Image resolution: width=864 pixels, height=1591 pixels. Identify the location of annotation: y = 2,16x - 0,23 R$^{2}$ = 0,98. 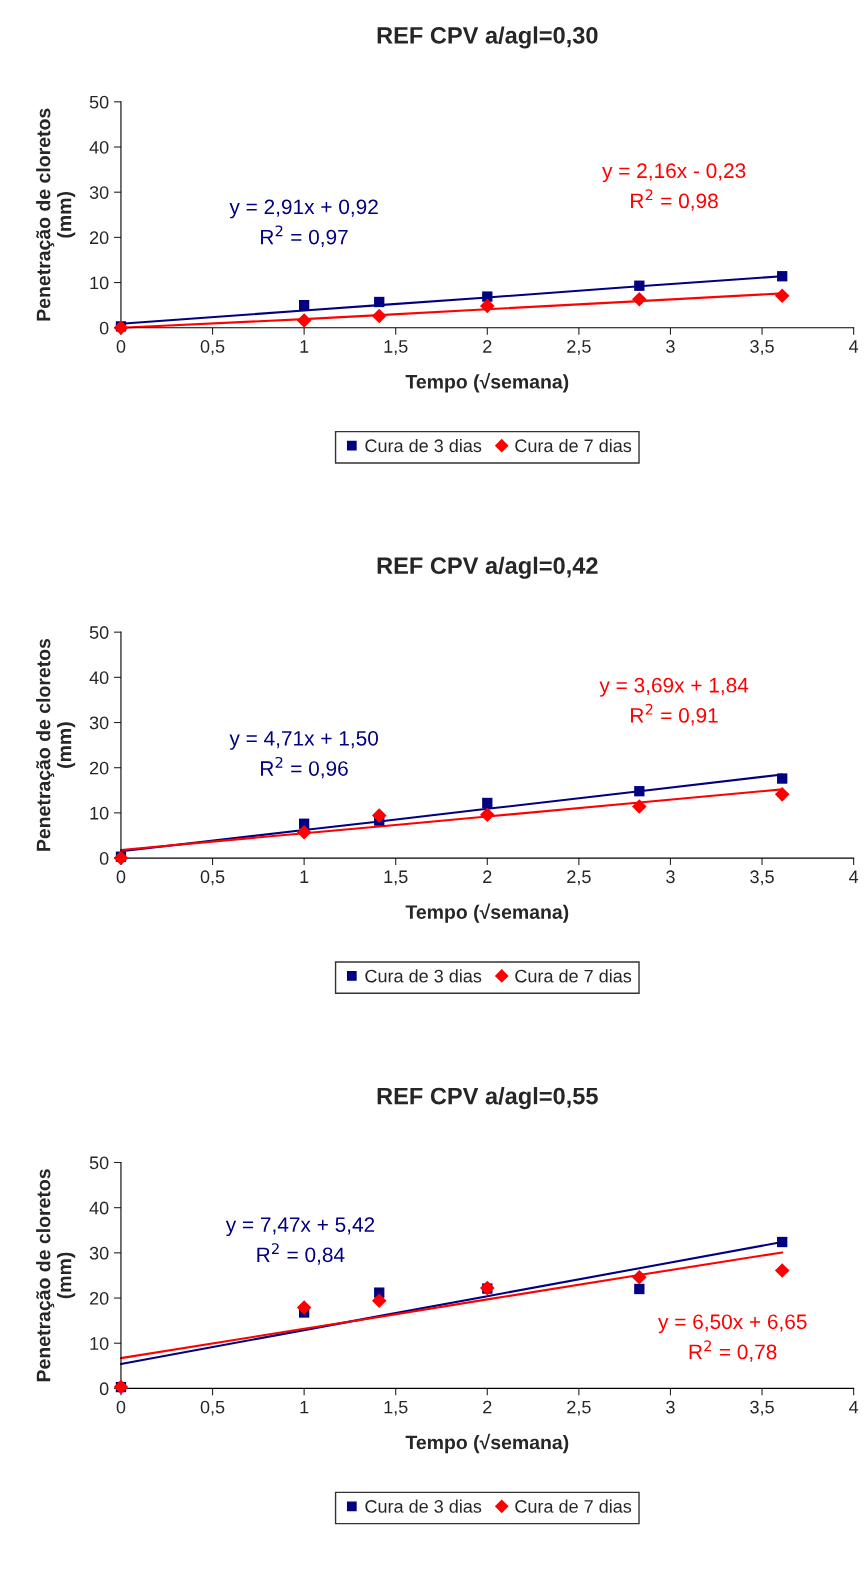
(674, 187).